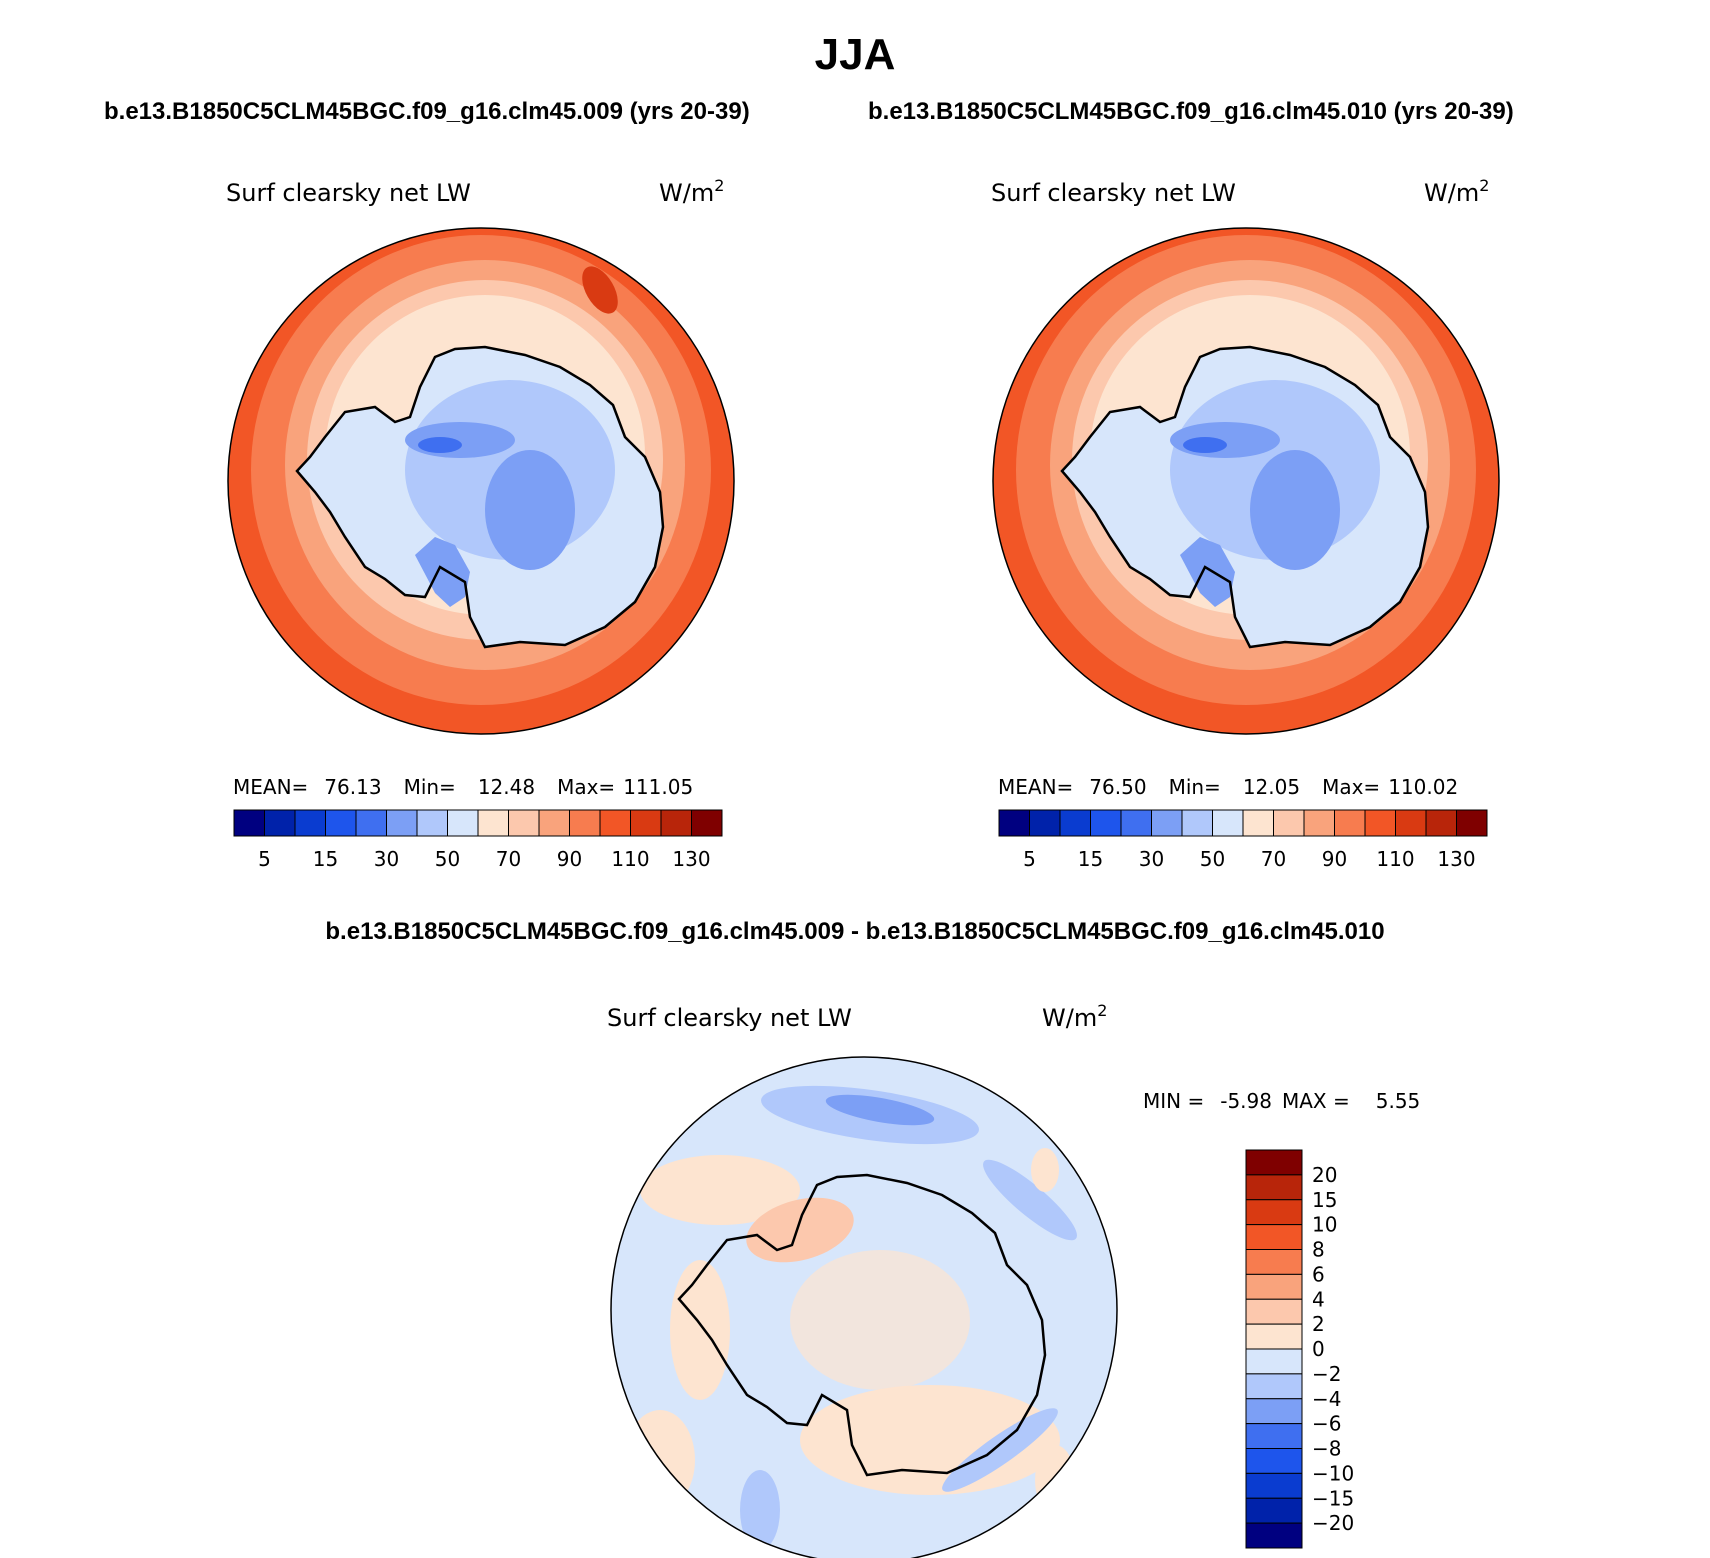  I want to click on map-c-colorbar-tick-label: 20, so click(1324, 1175).